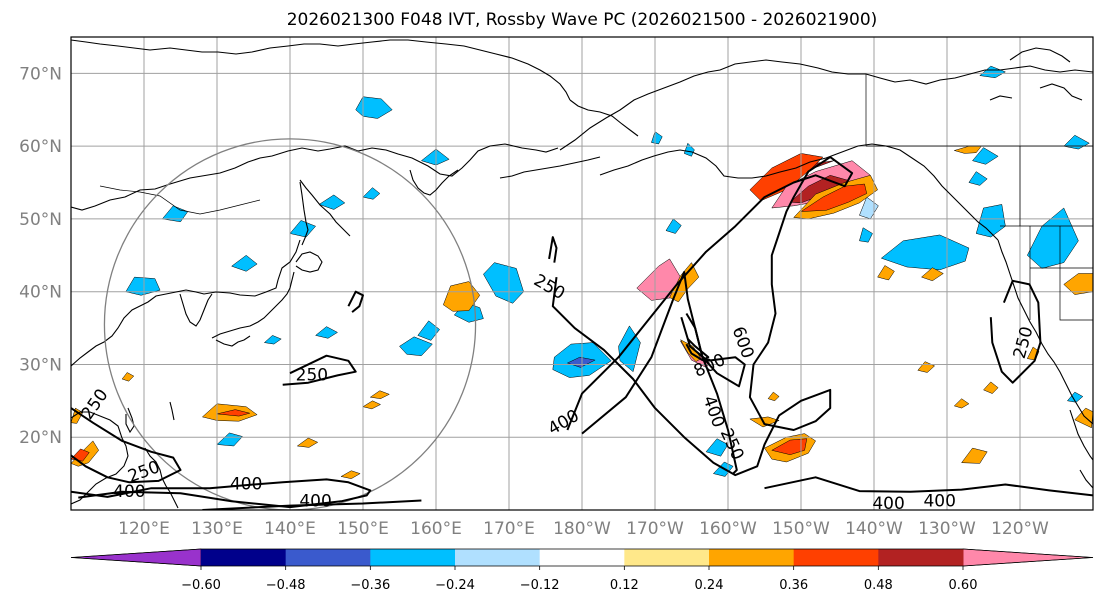 This screenshot has height=604, width=1105. What do you see at coordinates (40, 220) in the screenshot?
I see `lat-tick-3: 50°N` at bounding box center [40, 220].